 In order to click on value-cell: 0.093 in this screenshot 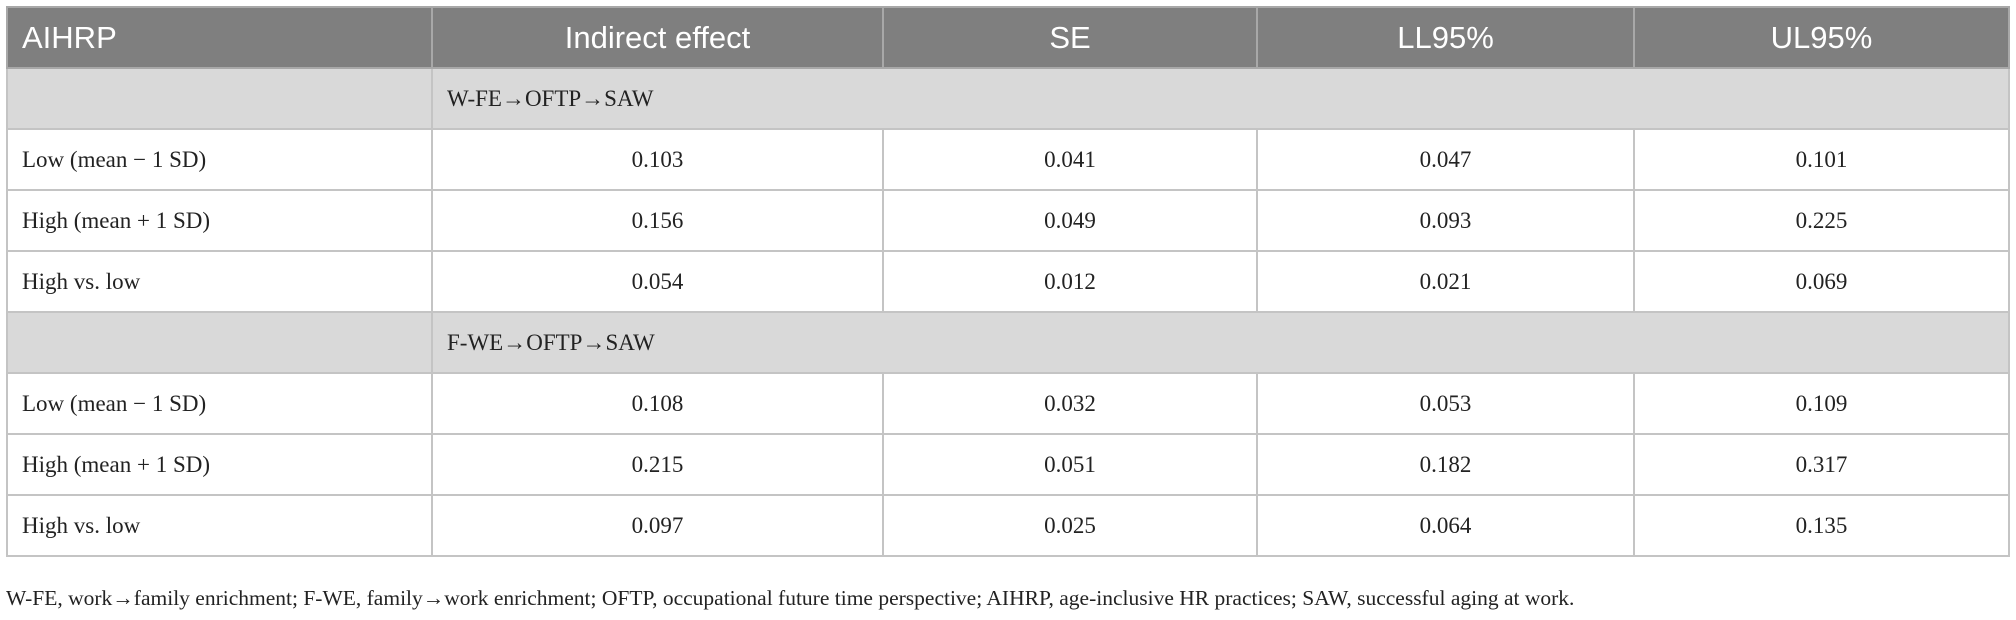, I will do `click(1445, 220)`.